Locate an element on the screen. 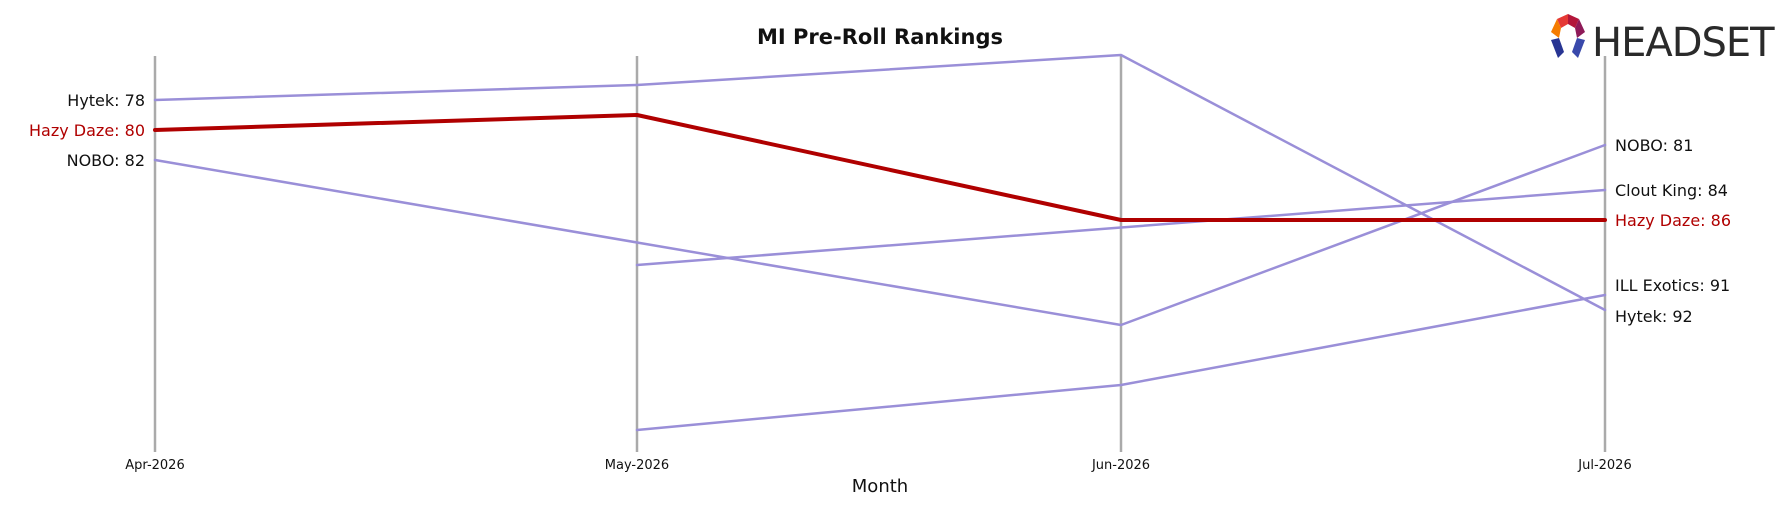  series-start-label: Hazy Daze: 80 is located at coordinates (87, 130).